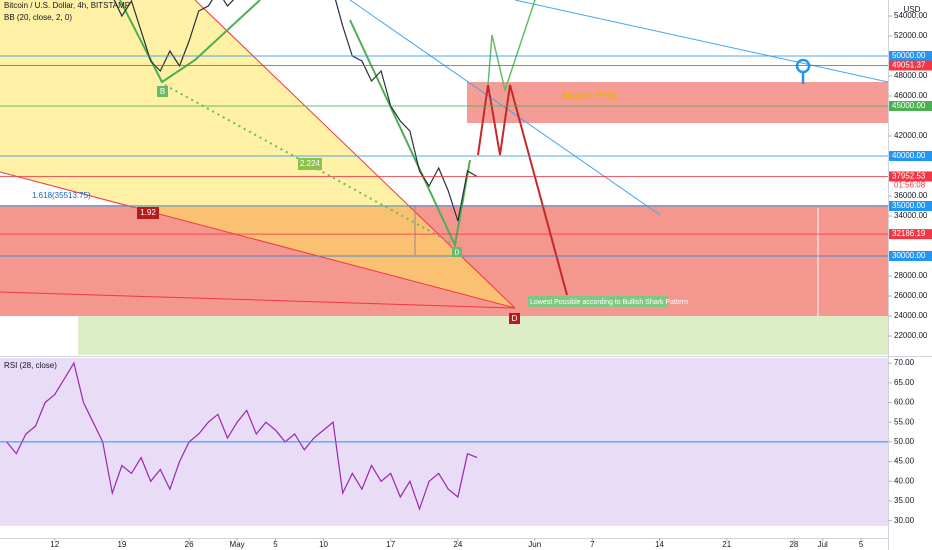  I want to click on x-tick-label: 17, so click(390, 544).